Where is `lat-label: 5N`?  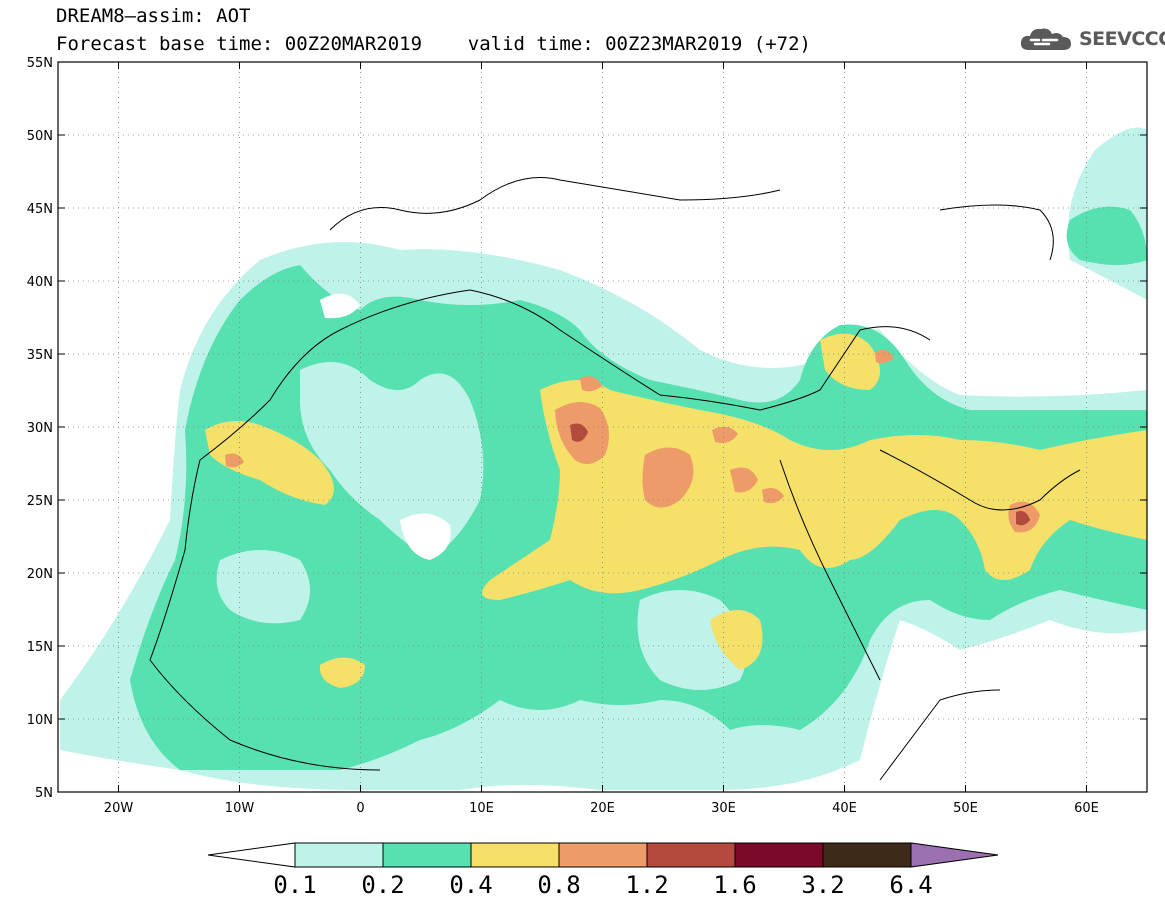
lat-label: 5N is located at coordinates (44, 793).